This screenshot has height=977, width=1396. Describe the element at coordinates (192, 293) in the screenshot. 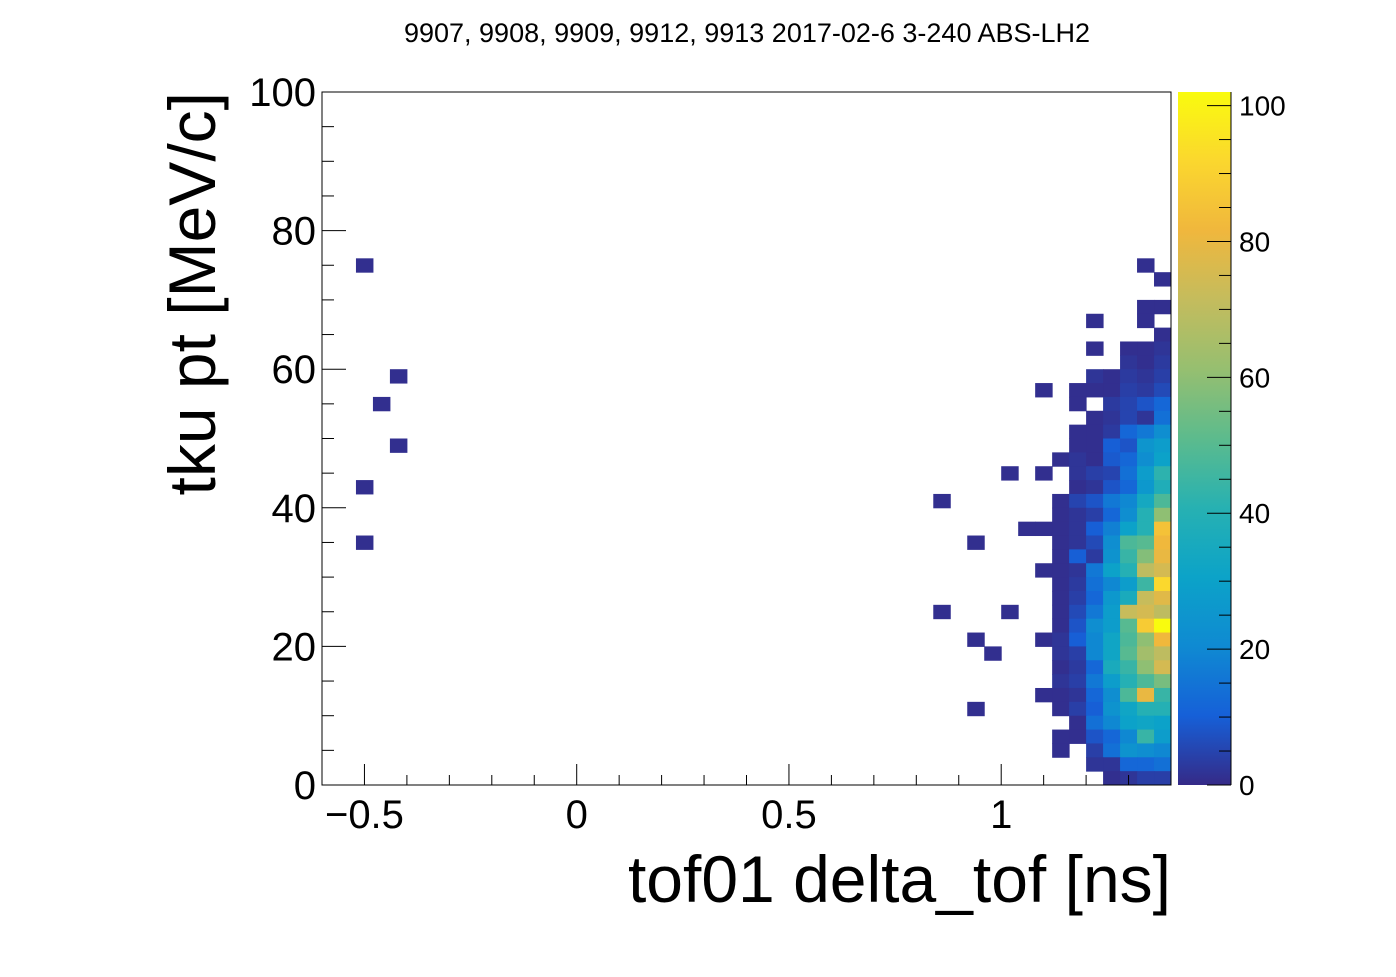

I see `y-axis-label: tku pt [MeV/c]` at that location.